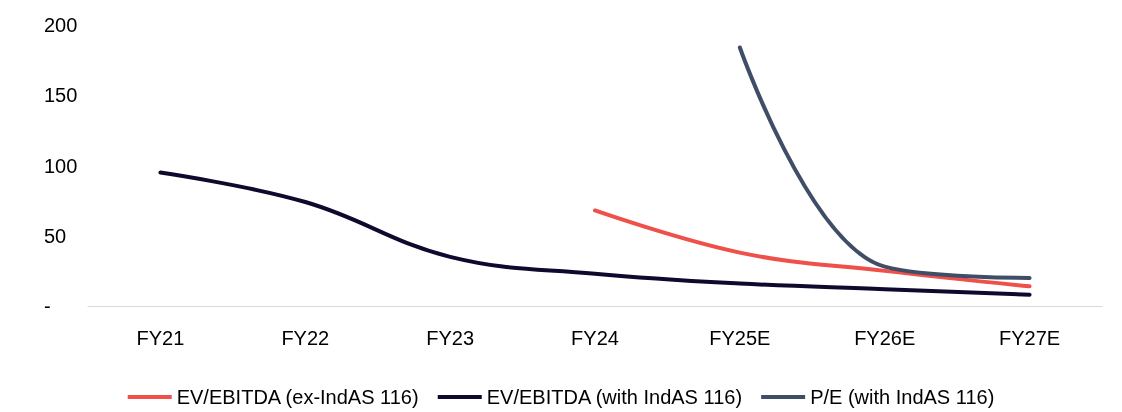  What do you see at coordinates (160, 338) in the screenshot?
I see `x-tick-label: FY21` at bounding box center [160, 338].